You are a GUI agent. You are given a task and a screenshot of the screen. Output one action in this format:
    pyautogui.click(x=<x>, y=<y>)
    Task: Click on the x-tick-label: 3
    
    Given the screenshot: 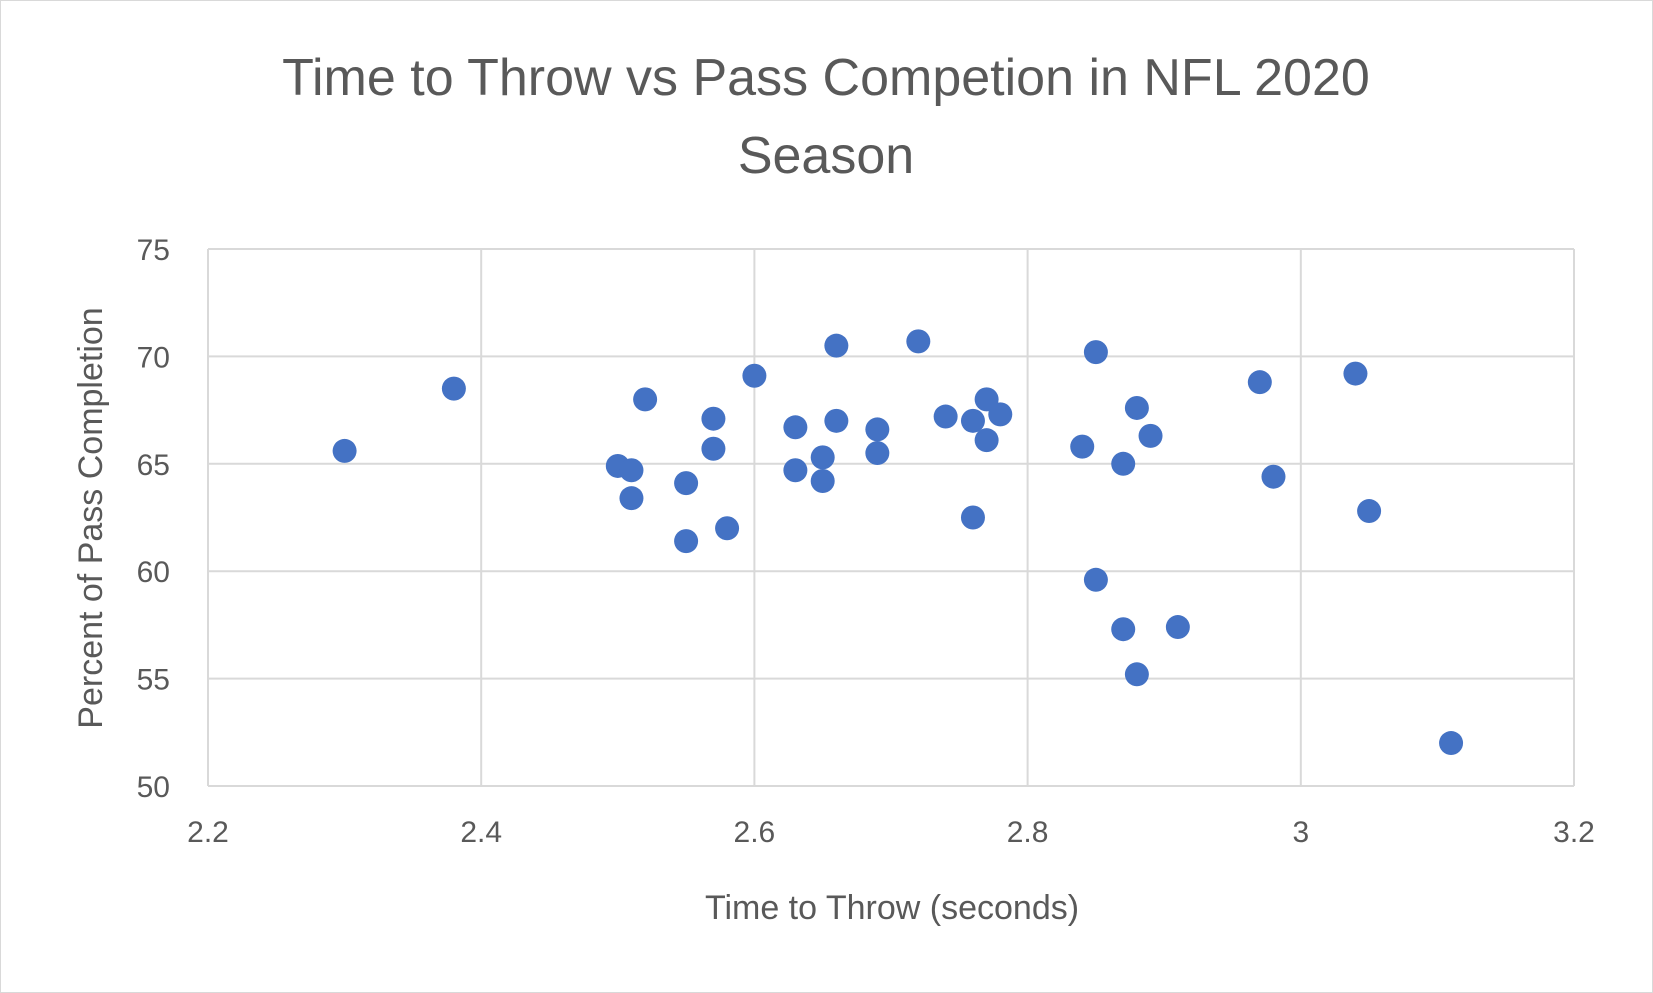 What is the action you would take?
    pyautogui.click(x=1300, y=832)
    